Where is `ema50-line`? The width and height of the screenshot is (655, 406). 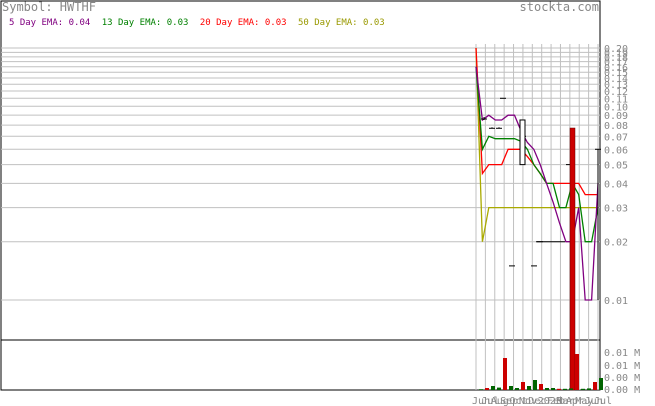 ema50-line is located at coordinates (536, 144).